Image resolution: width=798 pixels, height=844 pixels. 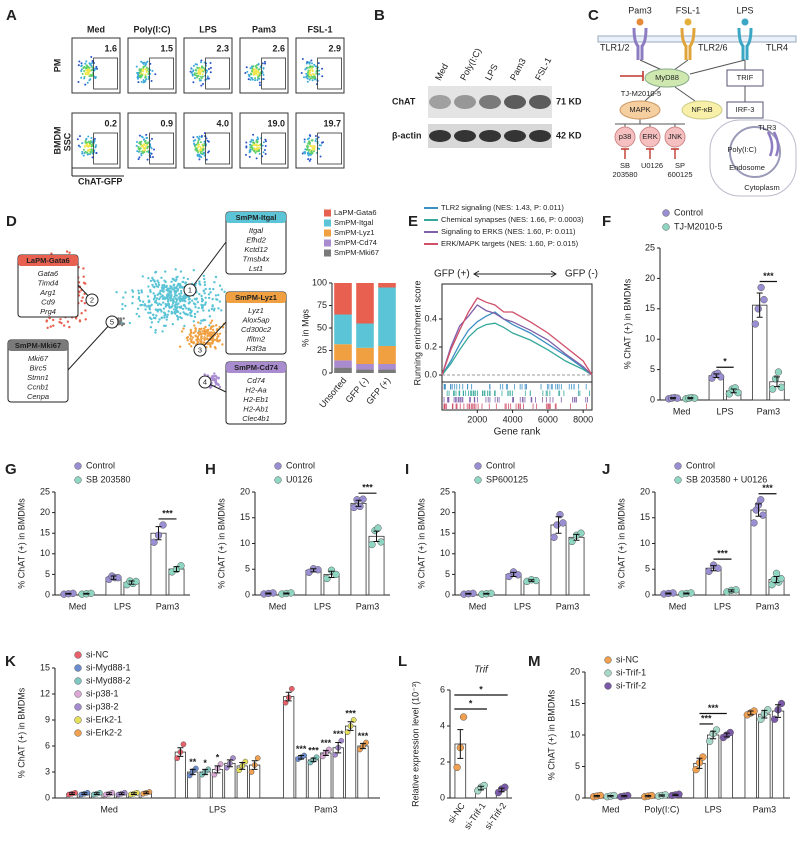 What do you see at coordinates (152, 65) in the screenshot?
I see `flow-plot-frame` at bounding box center [152, 65].